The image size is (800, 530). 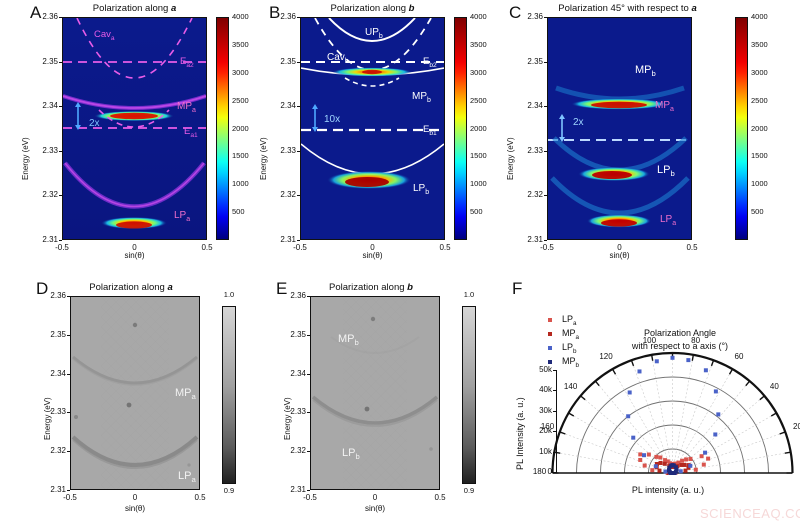 I want to click on y-tick-label: 2.34, so click(x=58, y=373).